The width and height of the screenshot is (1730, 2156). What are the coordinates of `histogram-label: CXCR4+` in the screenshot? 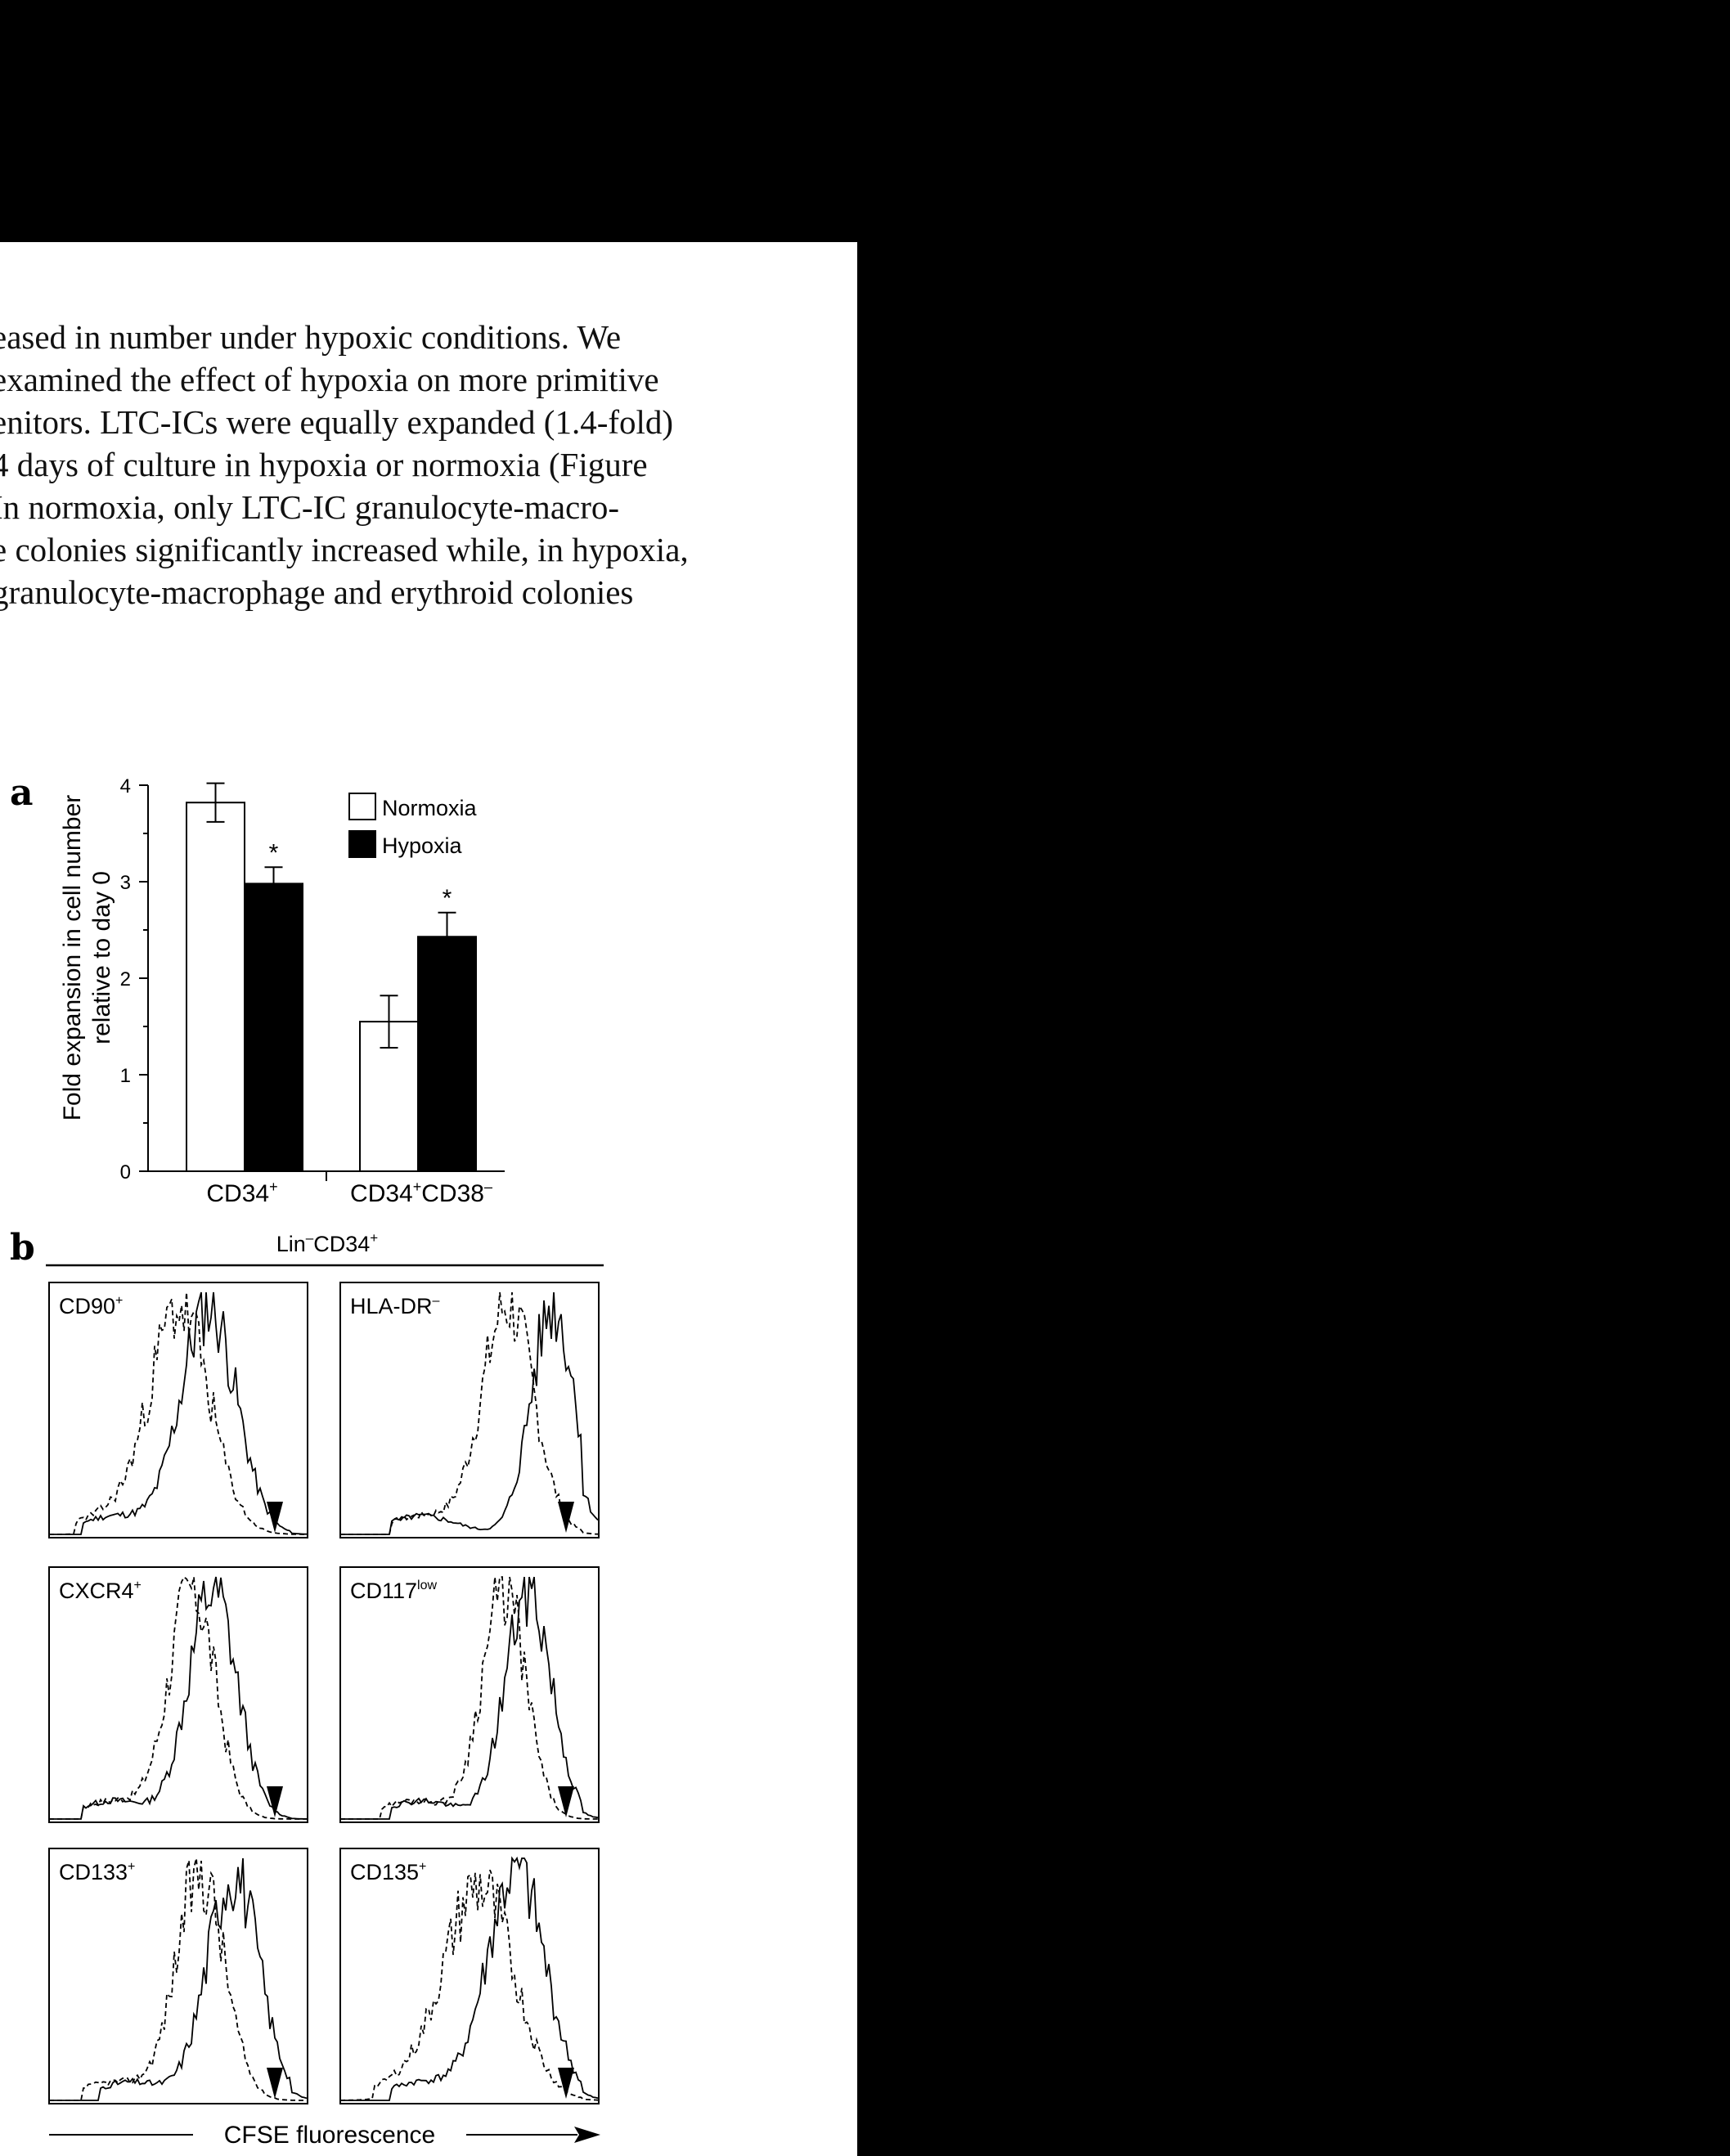 It's located at (100, 1591).